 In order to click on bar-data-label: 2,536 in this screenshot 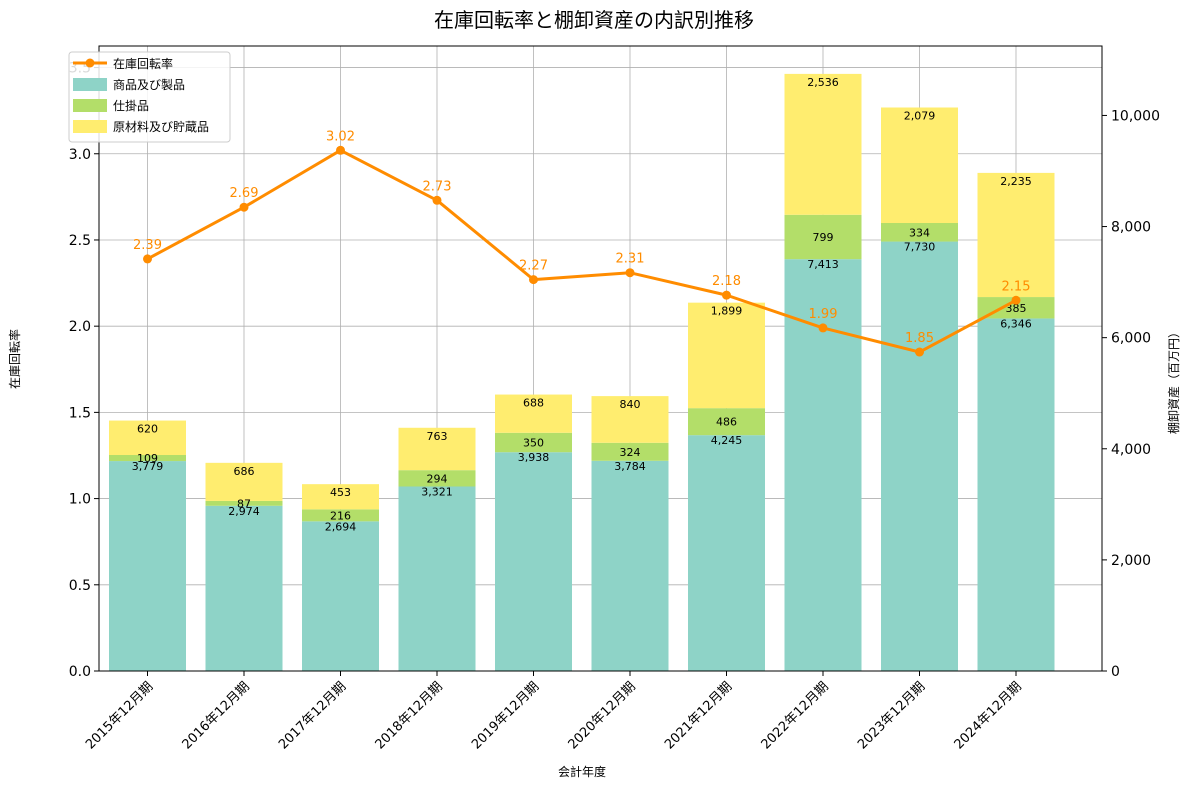, I will do `click(823, 82)`.